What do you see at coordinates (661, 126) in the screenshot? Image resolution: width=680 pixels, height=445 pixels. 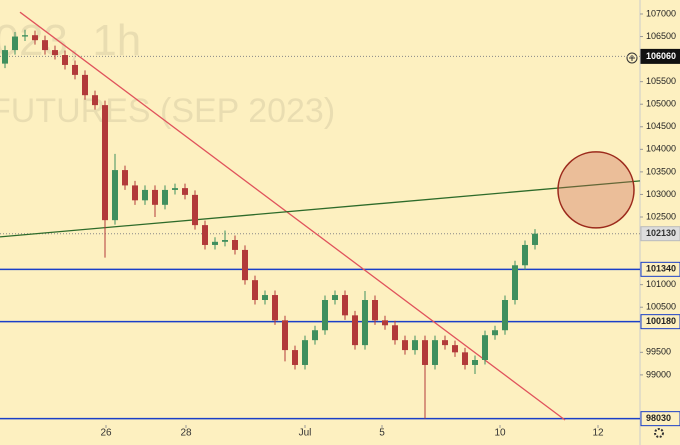 I see `y-tick-label: 104500` at bounding box center [661, 126].